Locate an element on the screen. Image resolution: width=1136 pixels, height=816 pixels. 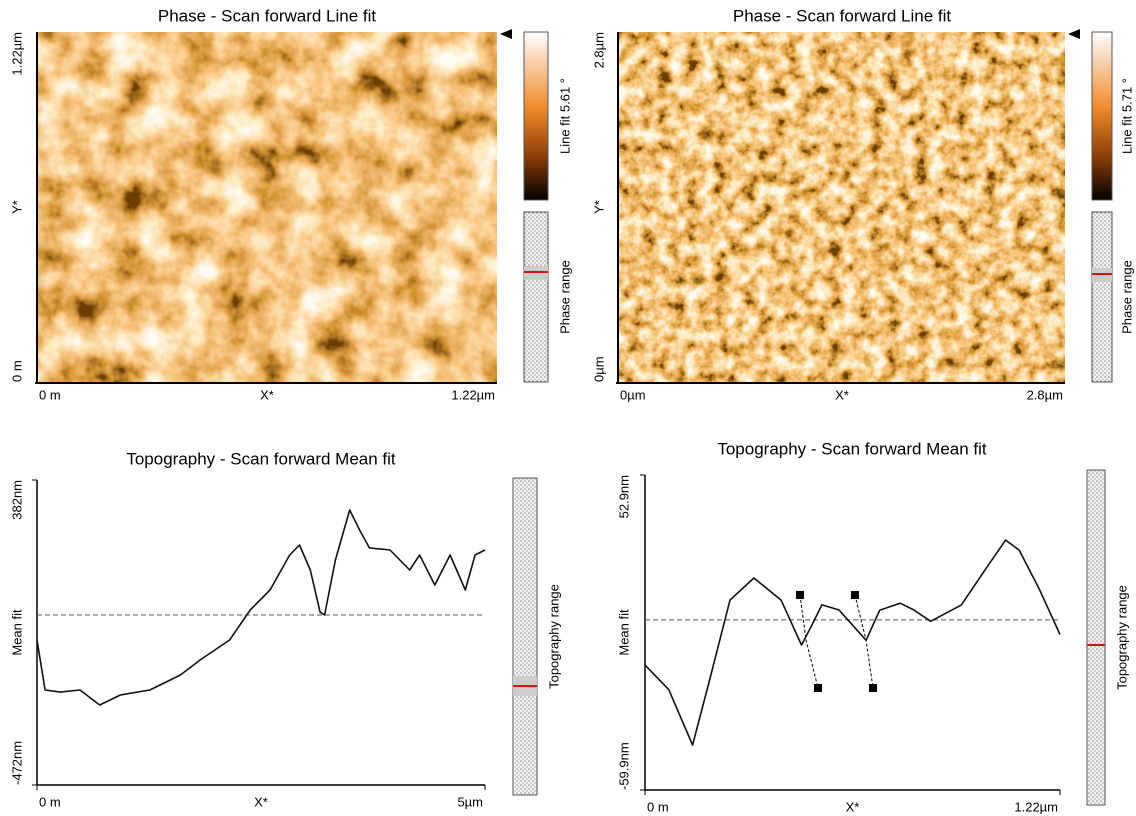
y-tick-label: -59.9nm is located at coordinates (623, 766).